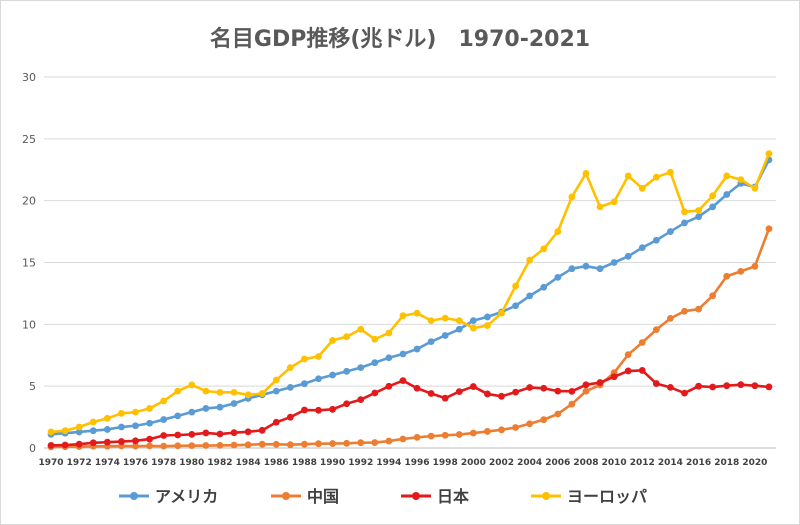 The height and width of the screenshot is (525, 800). Describe the element at coordinates (383, 496) in the screenshot. I see `legend: アメリカ 中国 日本 ヨーロッパ` at that location.